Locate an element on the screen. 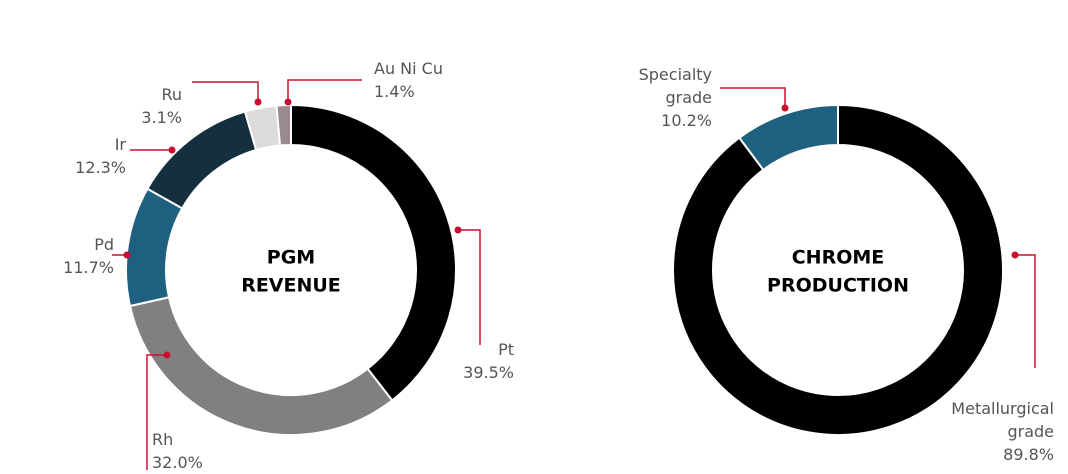 Image resolution: width=1068 pixels, height=474 pixels. category-label: Rh is located at coordinates (163, 439).